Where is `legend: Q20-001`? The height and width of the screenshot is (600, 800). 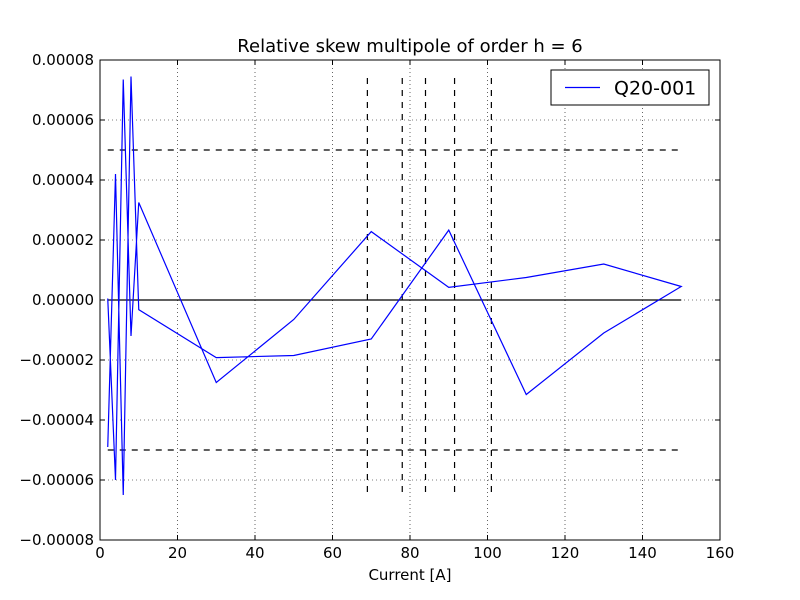
legend: Q20-001 is located at coordinates (630, 87).